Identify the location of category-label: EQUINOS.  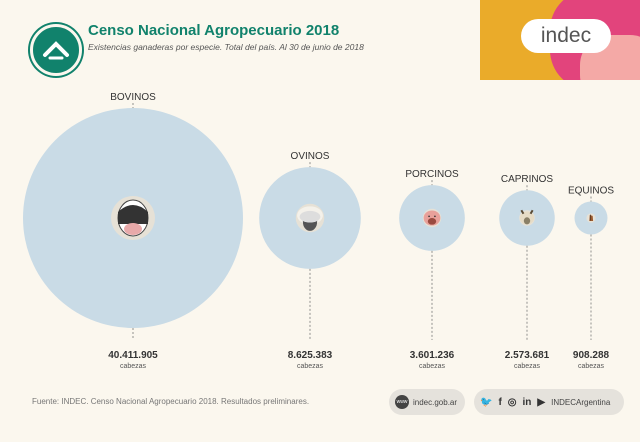
(591, 191).